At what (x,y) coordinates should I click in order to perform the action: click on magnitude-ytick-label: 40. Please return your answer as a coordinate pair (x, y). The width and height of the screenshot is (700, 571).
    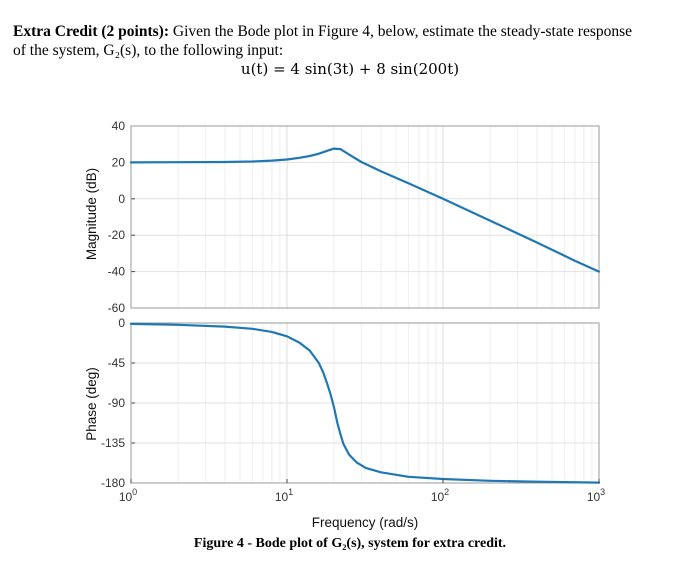
    Looking at the image, I should click on (119, 126).